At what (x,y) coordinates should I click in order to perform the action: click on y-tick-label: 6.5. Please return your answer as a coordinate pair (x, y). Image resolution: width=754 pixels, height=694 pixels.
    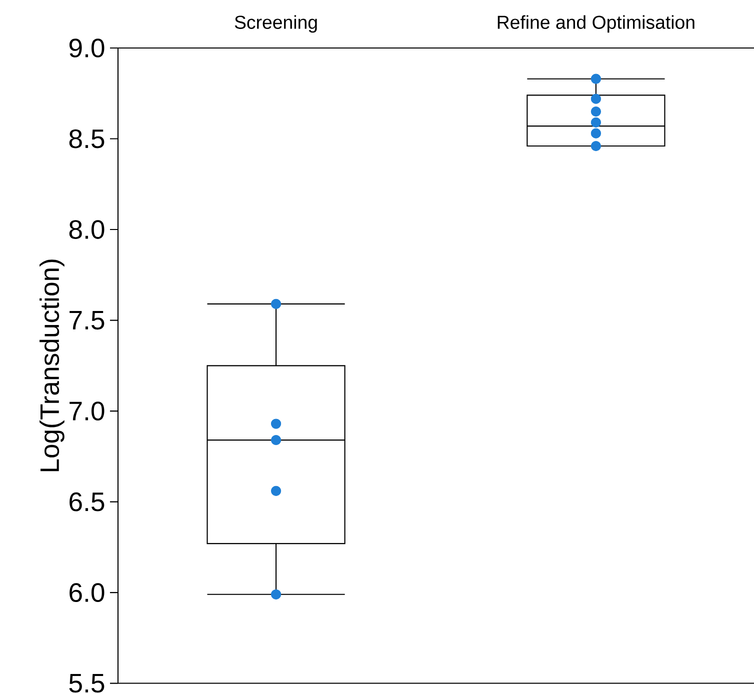
    Looking at the image, I should click on (87, 502).